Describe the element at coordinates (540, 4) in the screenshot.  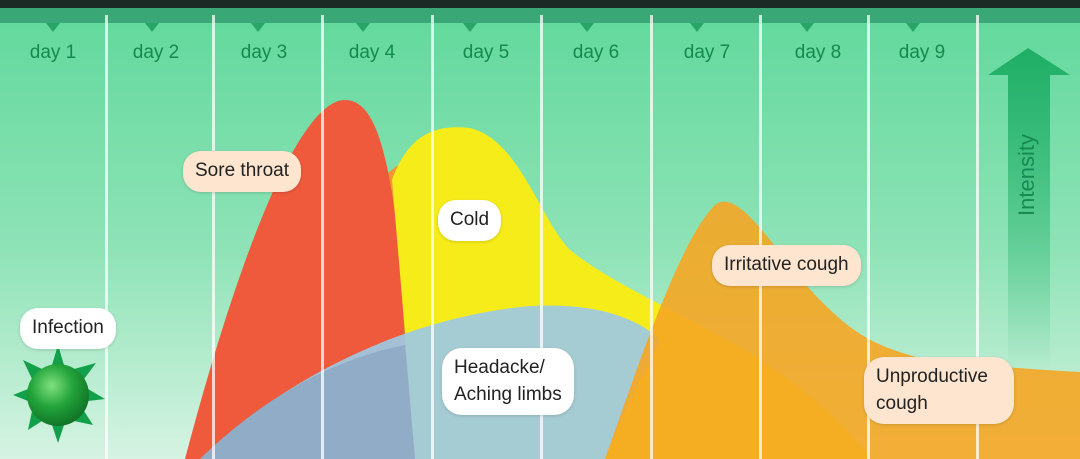
I see `top-bar` at that location.